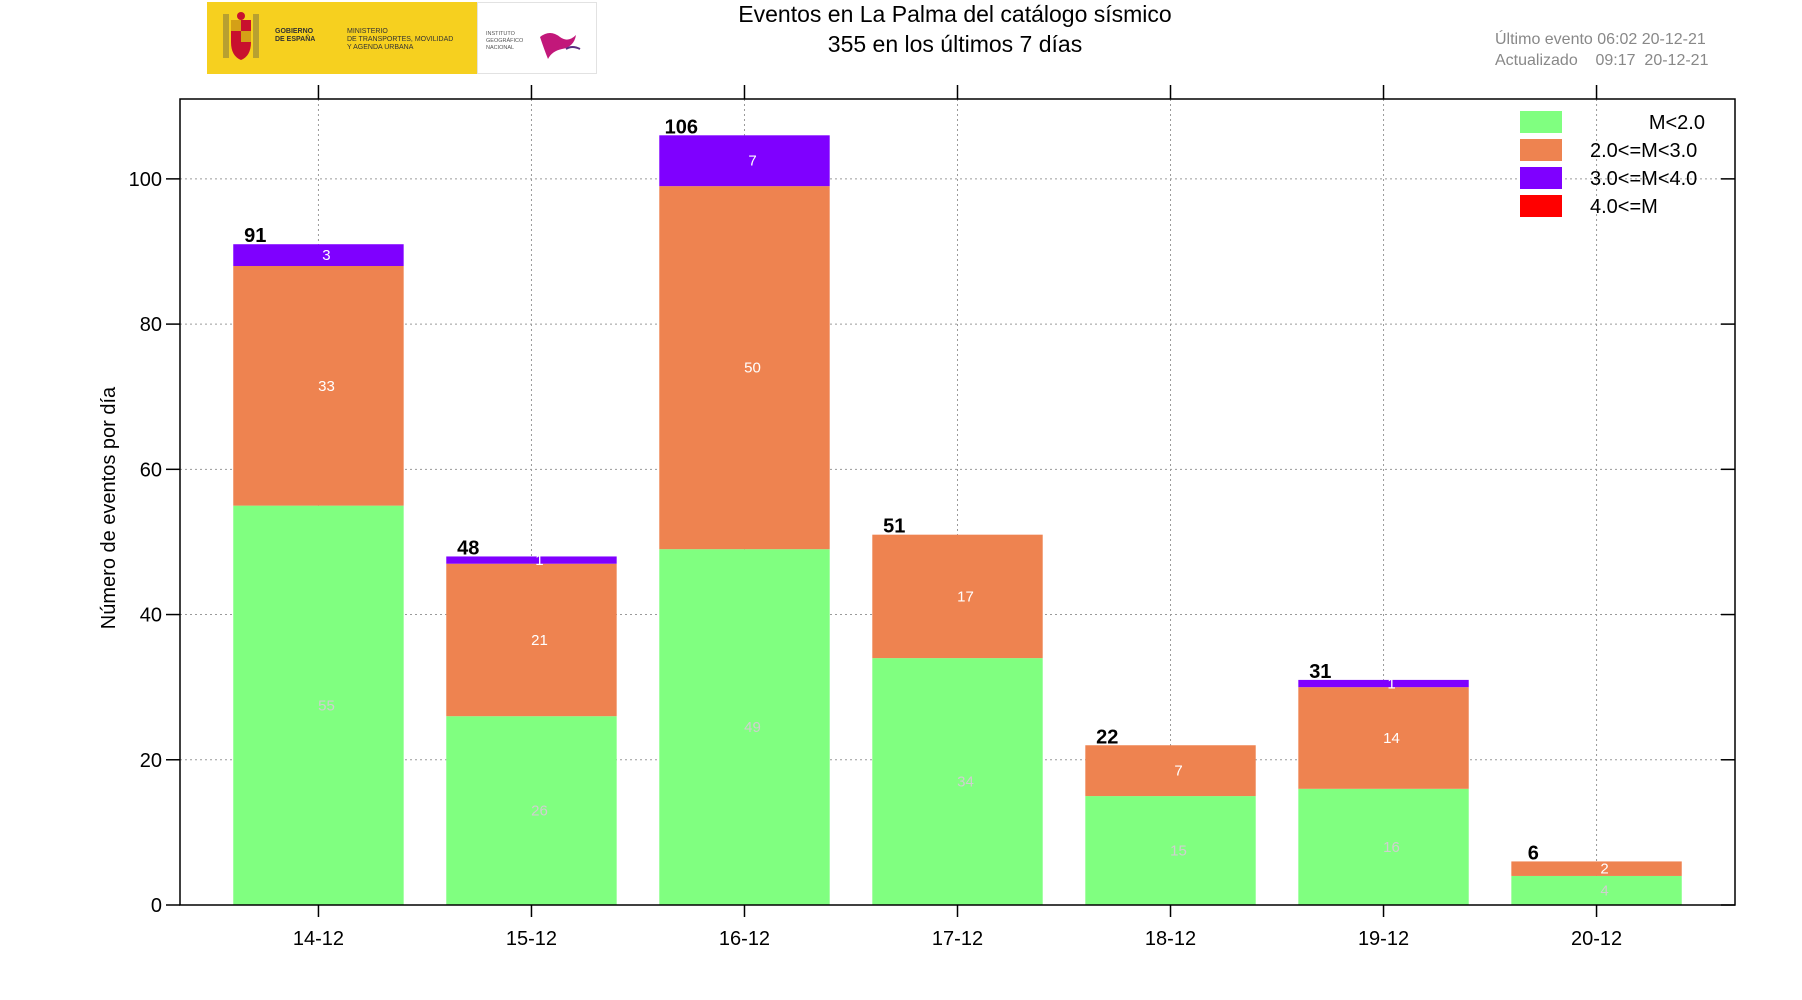 The width and height of the screenshot is (1802, 1000). I want to click on legend-label: M<2.0, so click(1677, 123).